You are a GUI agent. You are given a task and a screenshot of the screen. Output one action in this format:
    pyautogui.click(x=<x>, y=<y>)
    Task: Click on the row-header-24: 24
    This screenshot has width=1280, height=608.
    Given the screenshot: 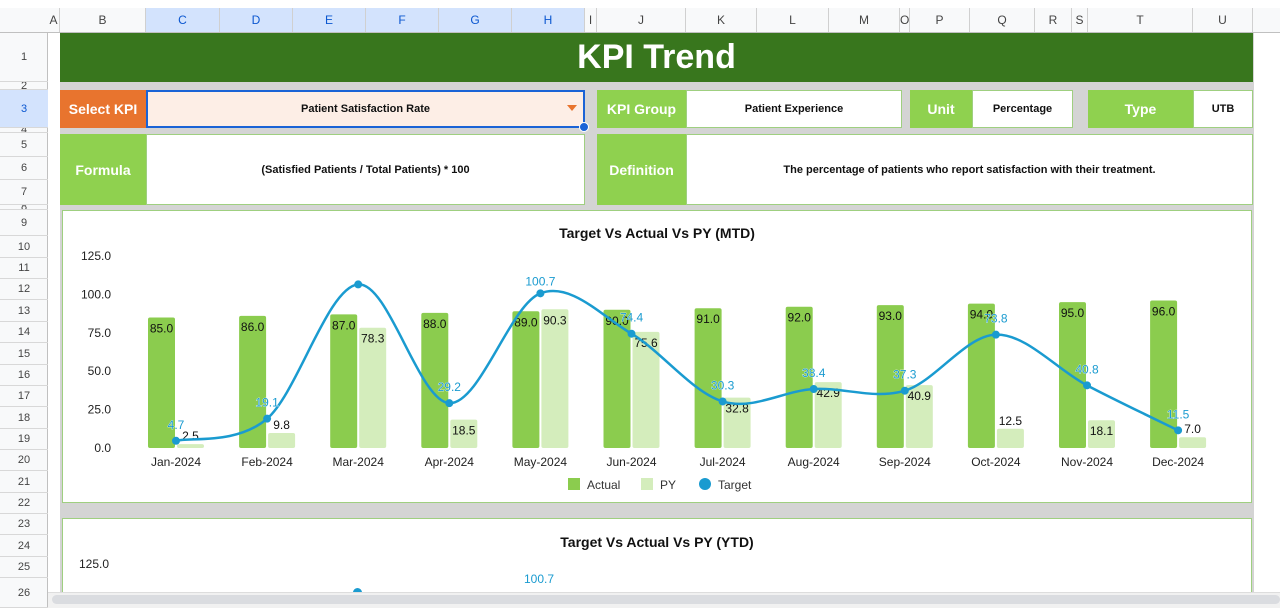 What is the action you would take?
    pyautogui.click(x=24, y=546)
    